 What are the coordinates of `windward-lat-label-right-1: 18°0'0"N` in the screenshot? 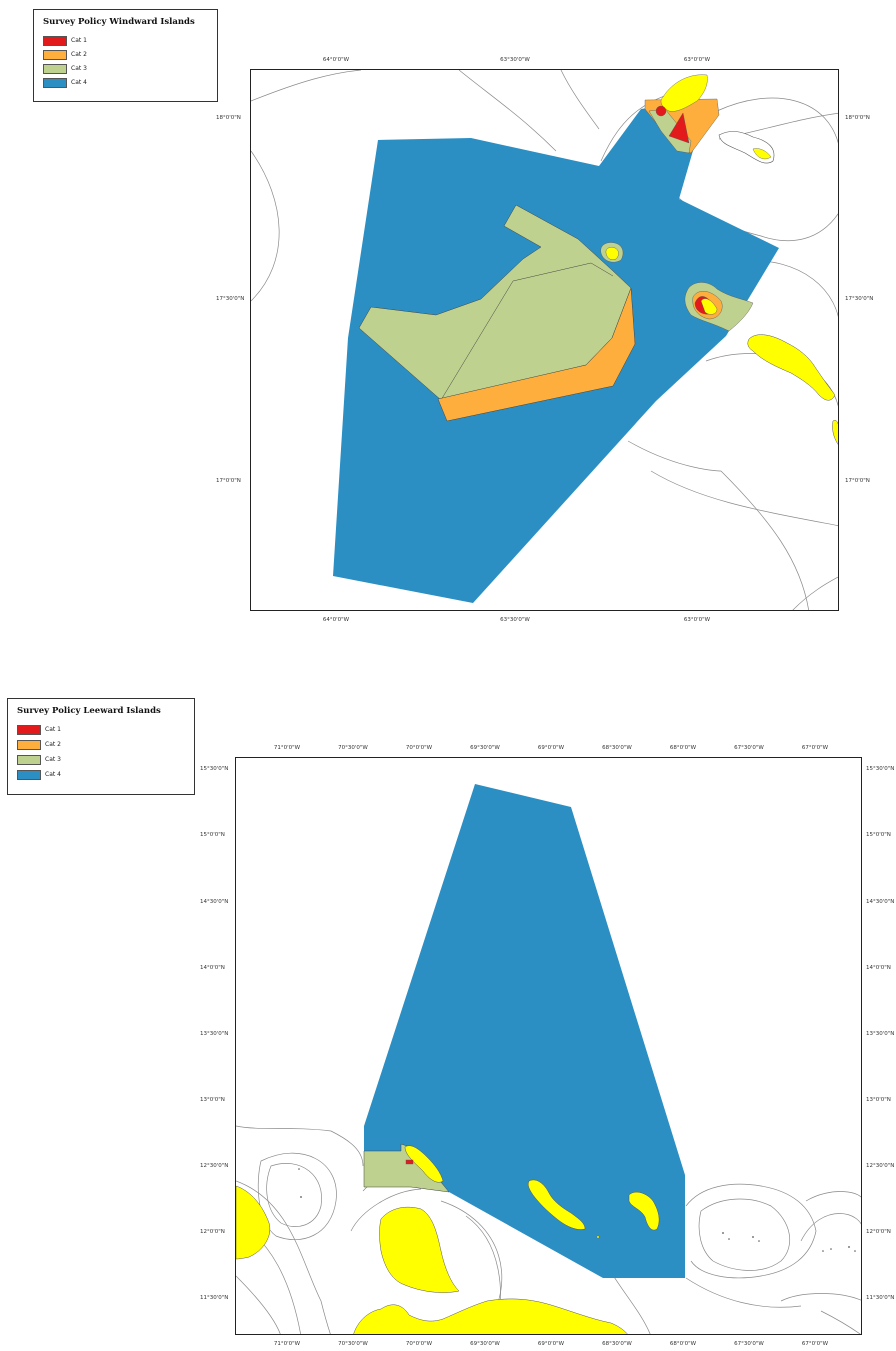 It's located at (857, 118).